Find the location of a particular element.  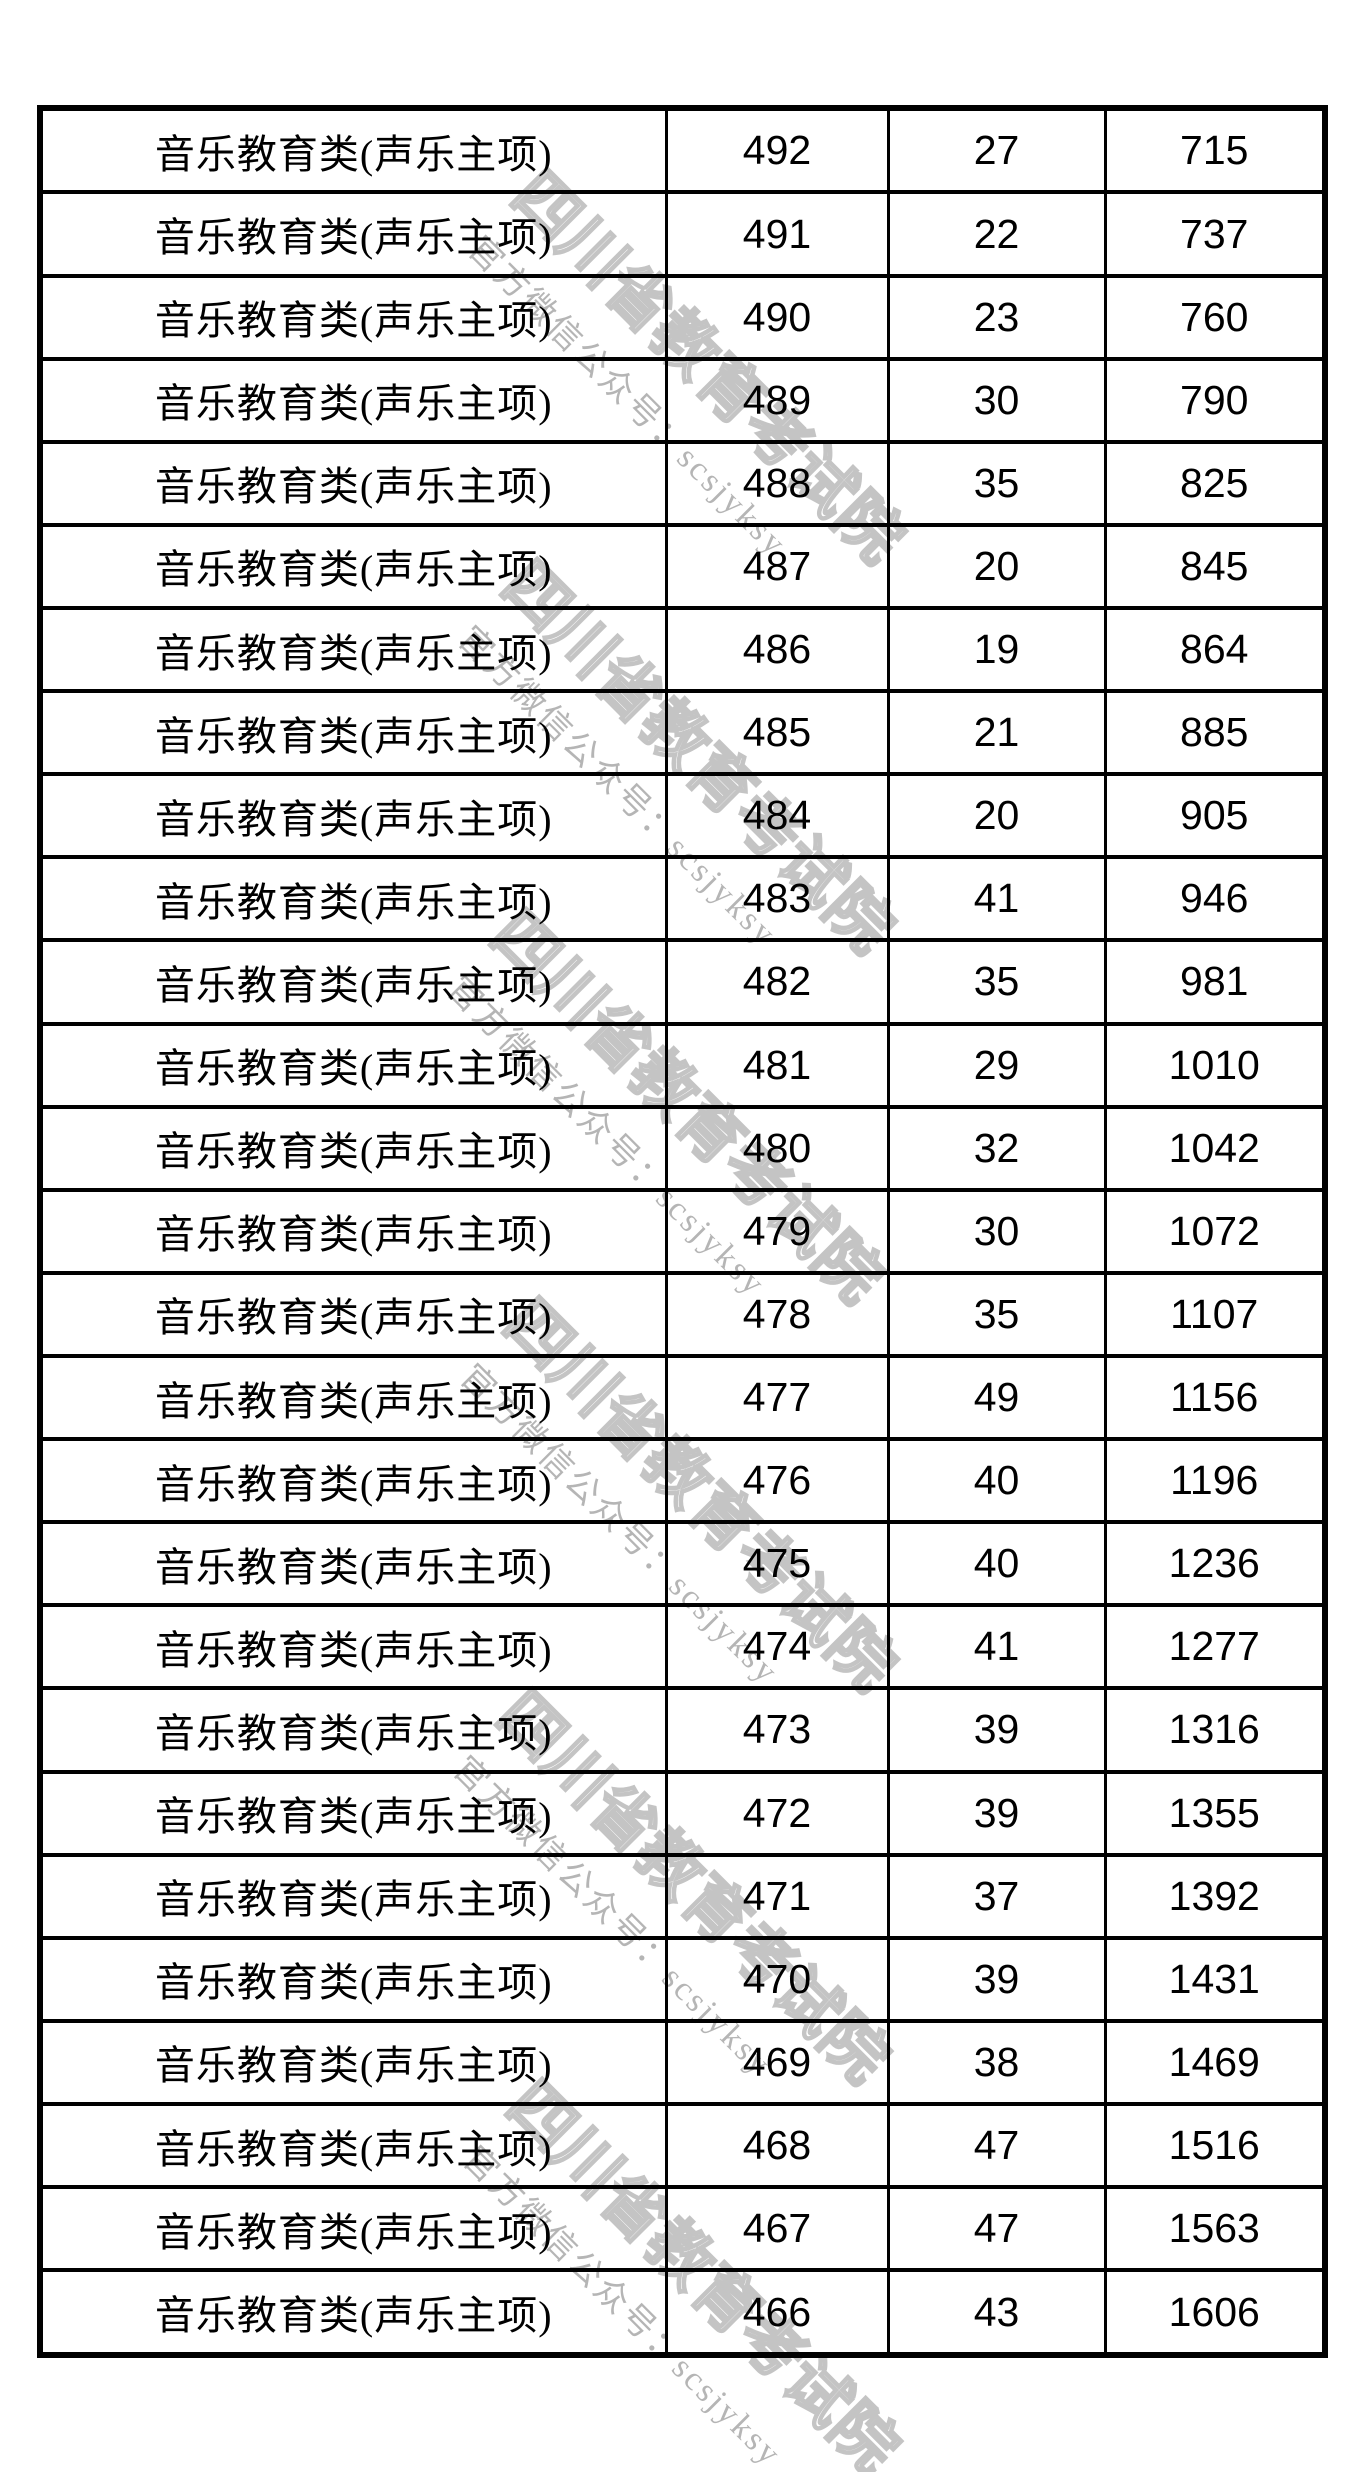

cumulative-cell: 905 is located at coordinates (1215, 816).